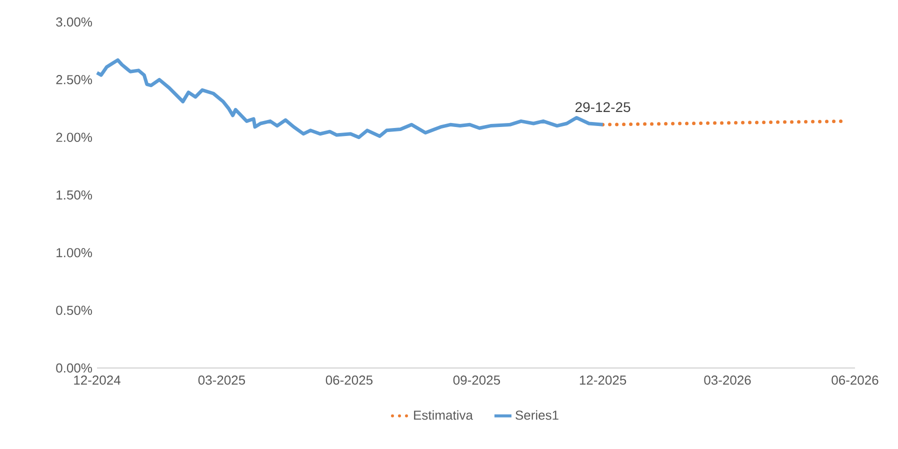 The height and width of the screenshot is (449, 898). I want to click on x-tick-label: 09-2025, so click(476, 380).